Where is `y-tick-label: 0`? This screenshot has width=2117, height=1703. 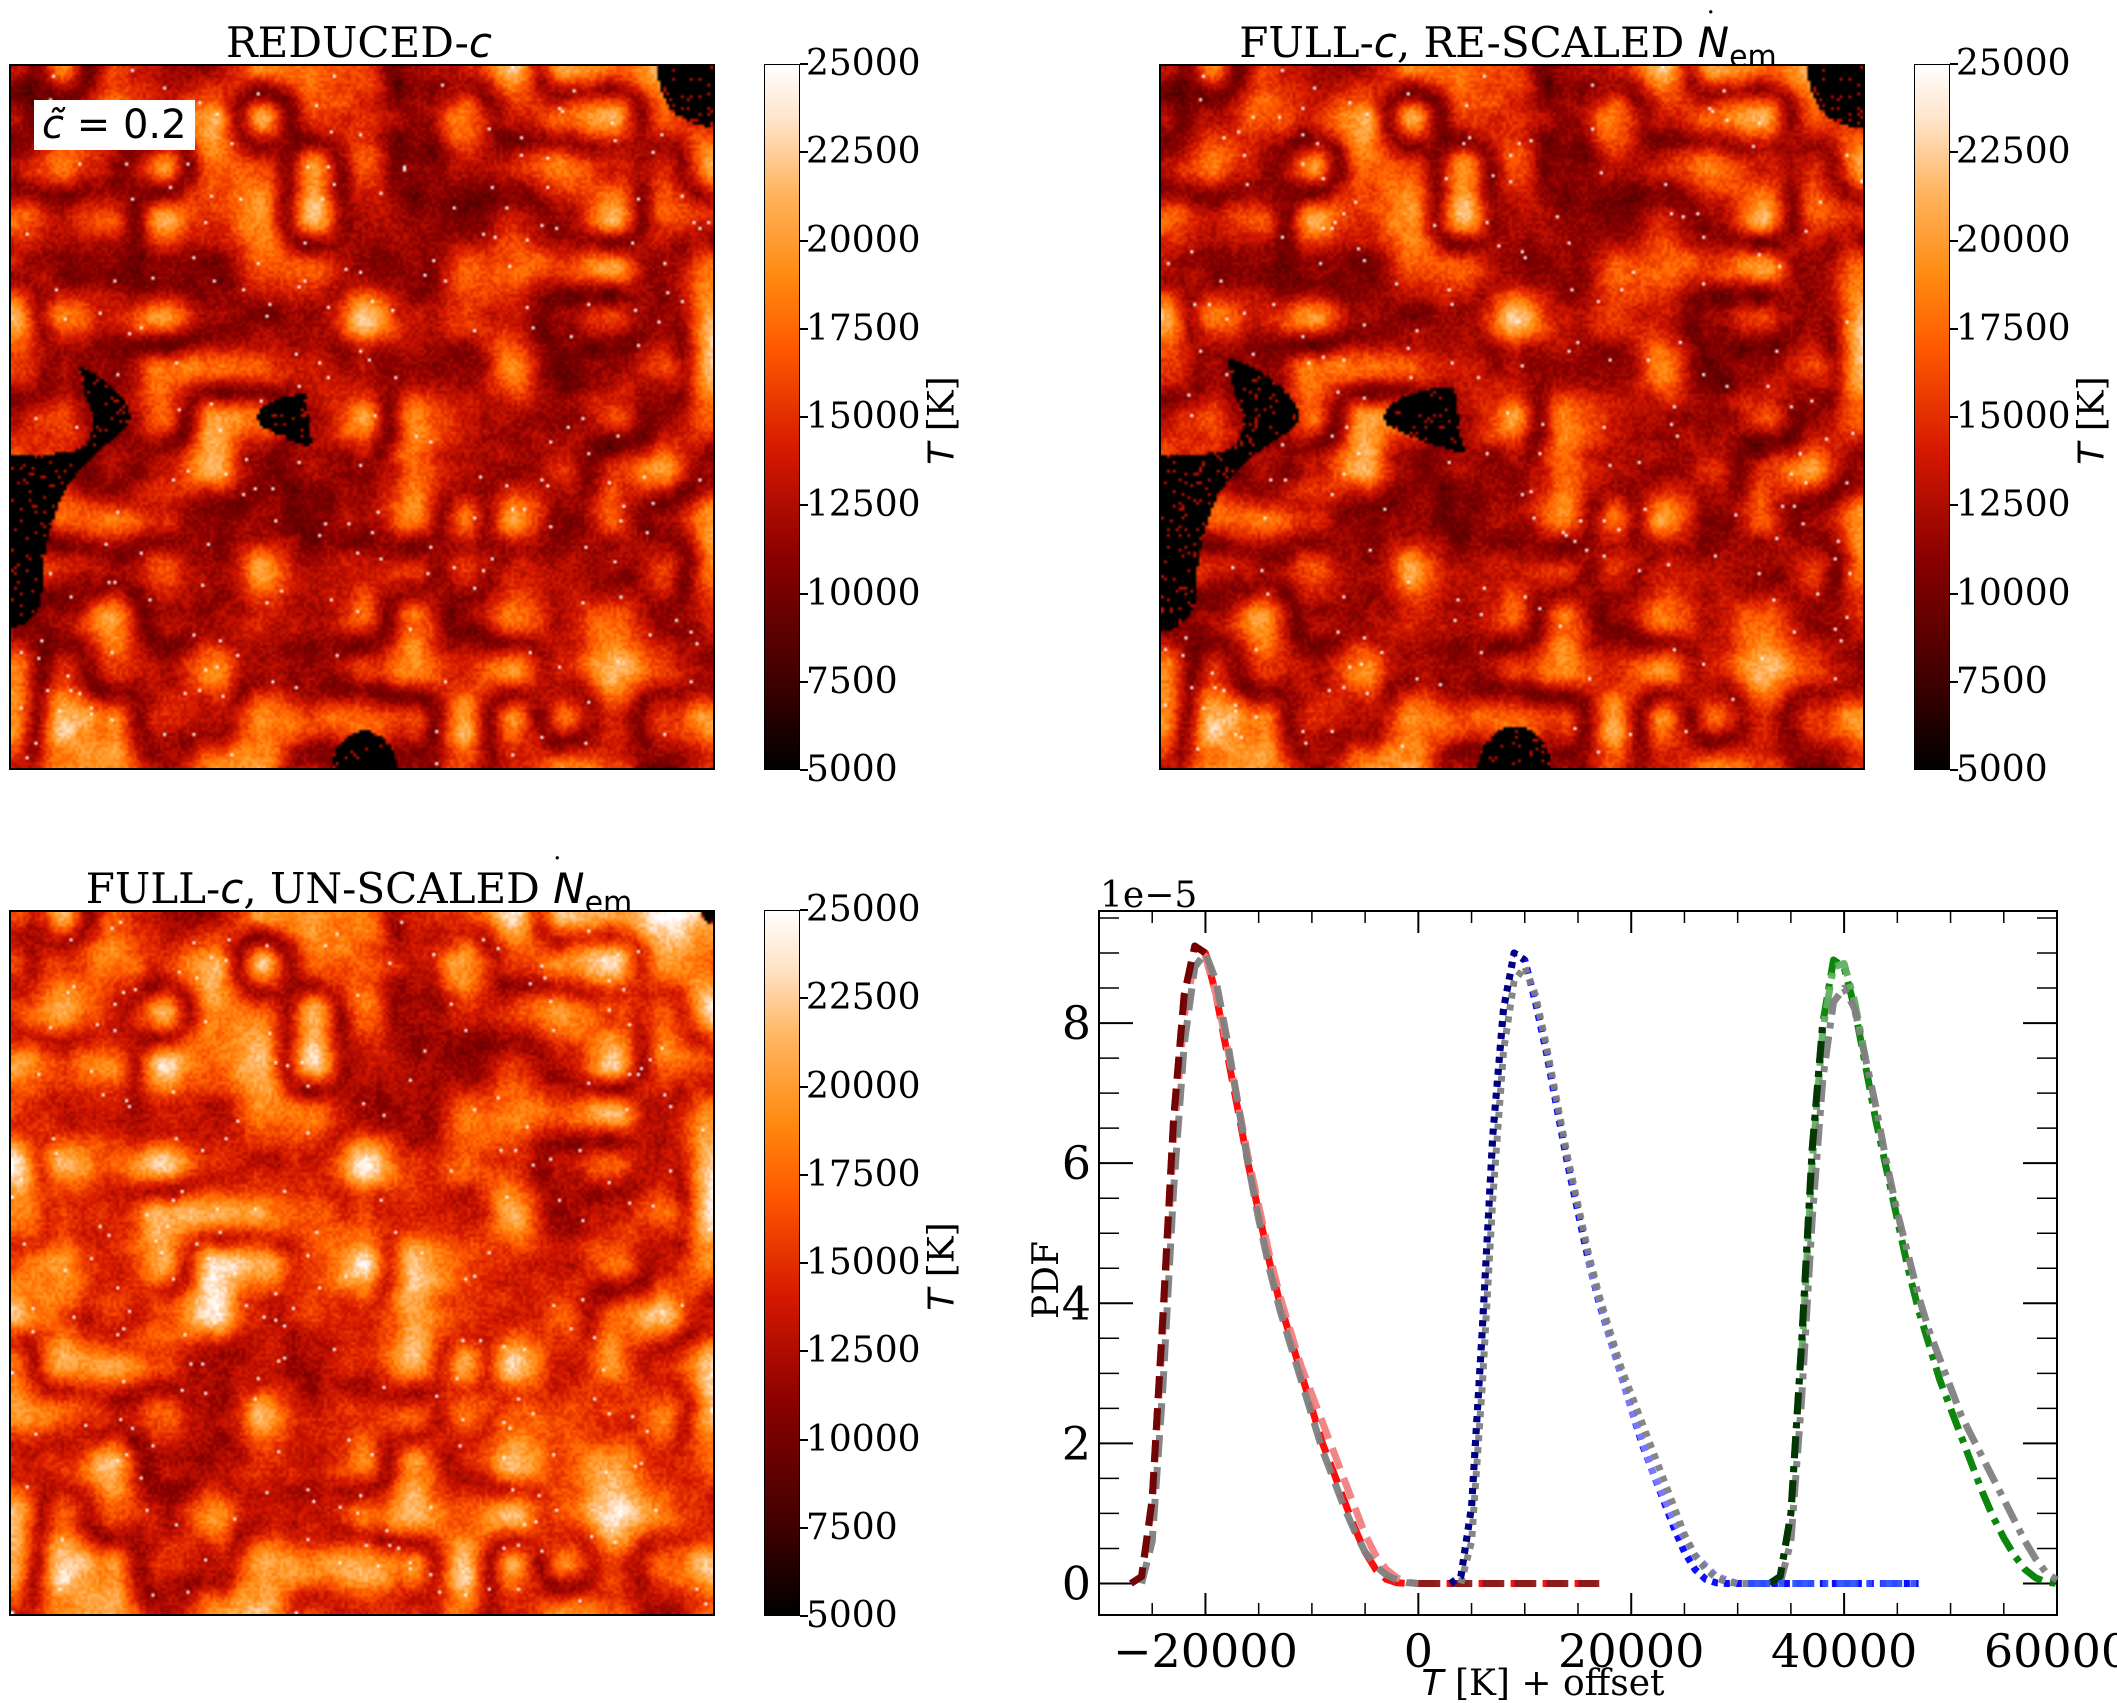 y-tick-label: 0 is located at coordinates (1076, 1583).